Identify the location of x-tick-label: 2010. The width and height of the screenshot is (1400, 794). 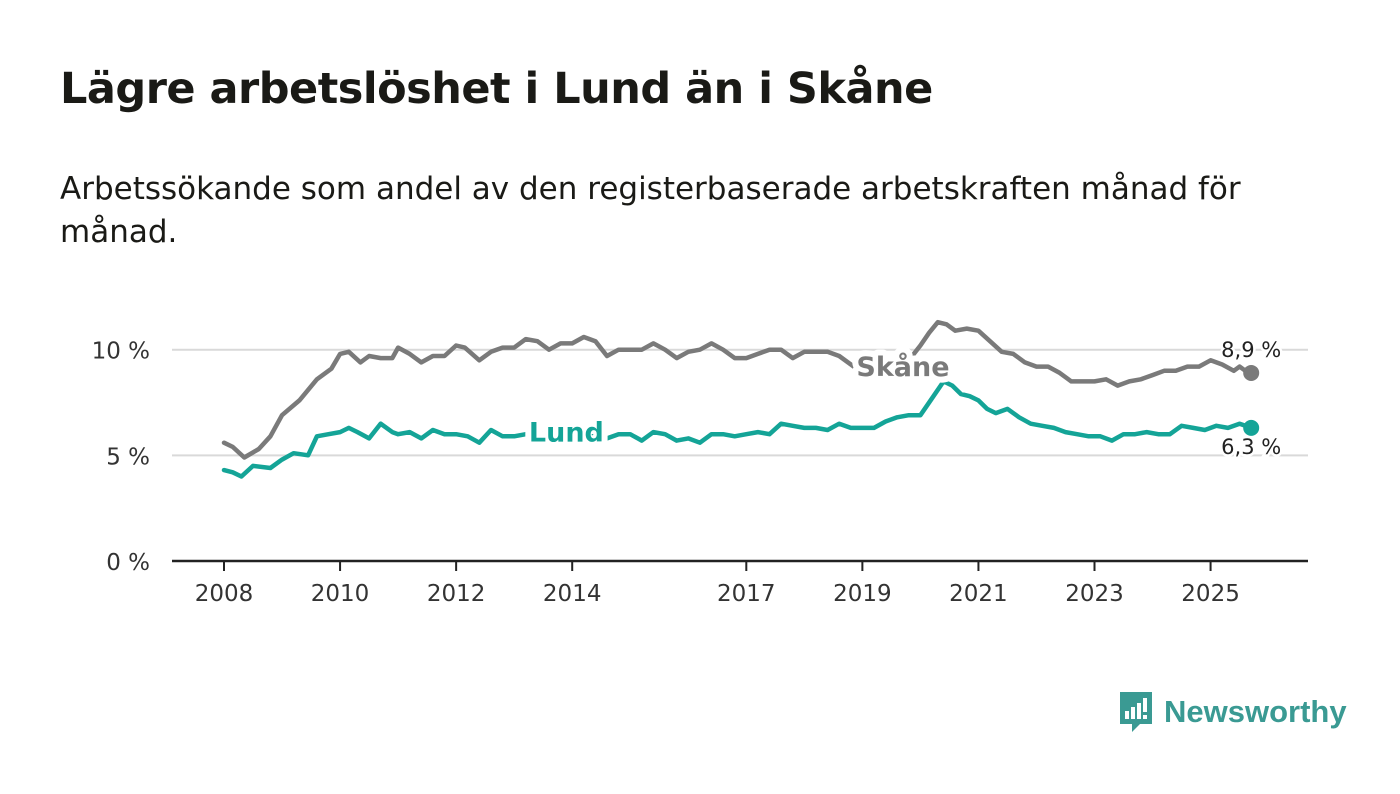
(340, 594).